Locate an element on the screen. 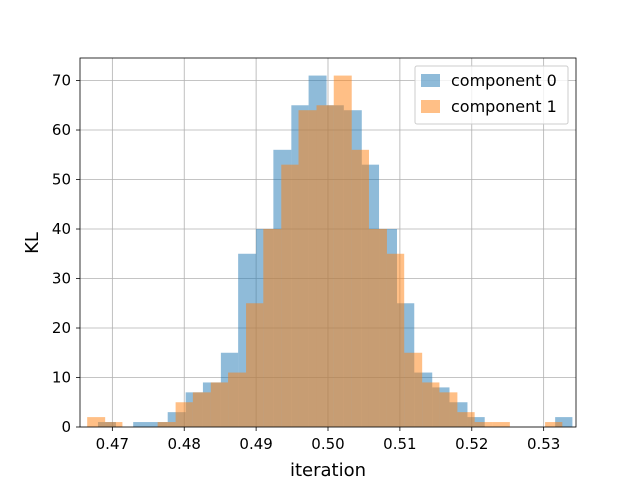 The height and width of the screenshot is (480, 640). x-axis-label: iteration is located at coordinates (328, 470).